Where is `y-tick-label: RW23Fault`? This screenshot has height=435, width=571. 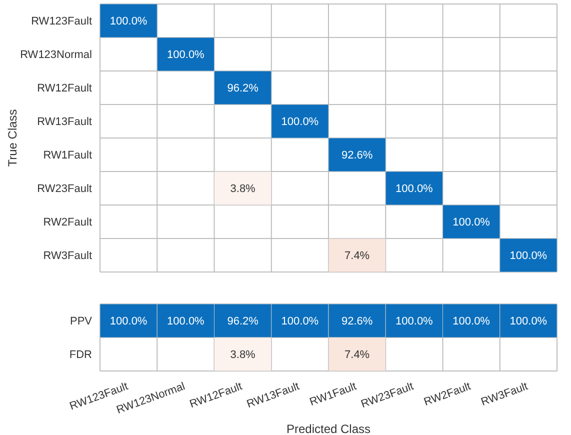
y-tick-label: RW23Fault is located at coordinates (64, 189).